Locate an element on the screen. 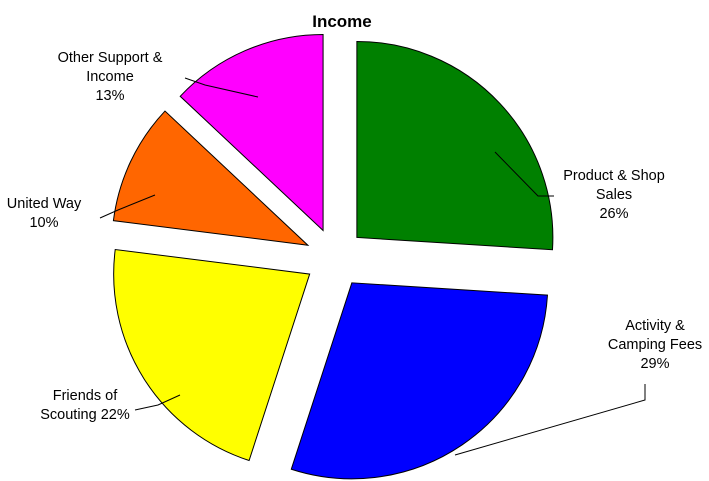 The image size is (709, 481). leader-line-united-way is located at coordinates (127, 206).